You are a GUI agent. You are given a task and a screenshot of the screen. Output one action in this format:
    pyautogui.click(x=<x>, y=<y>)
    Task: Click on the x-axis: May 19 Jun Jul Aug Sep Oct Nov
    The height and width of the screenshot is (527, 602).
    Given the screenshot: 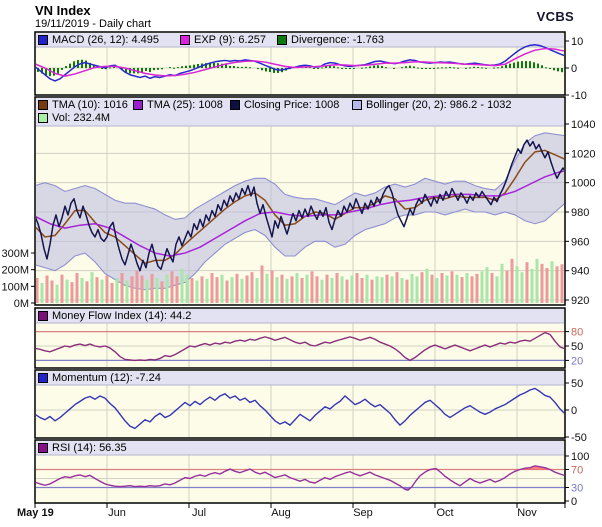 What is the action you would take?
    pyautogui.click(x=291, y=511)
    